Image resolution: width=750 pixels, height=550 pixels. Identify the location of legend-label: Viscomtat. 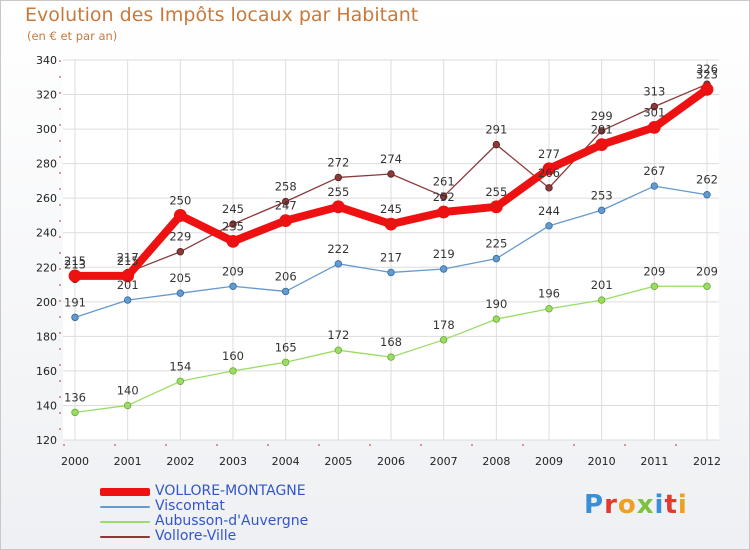
(190, 506).